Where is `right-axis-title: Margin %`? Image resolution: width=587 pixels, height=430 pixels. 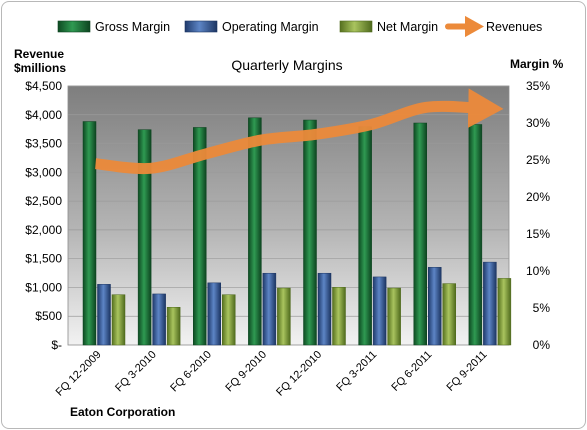
right-axis-title: Margin % is located at coordinates (537, 64).